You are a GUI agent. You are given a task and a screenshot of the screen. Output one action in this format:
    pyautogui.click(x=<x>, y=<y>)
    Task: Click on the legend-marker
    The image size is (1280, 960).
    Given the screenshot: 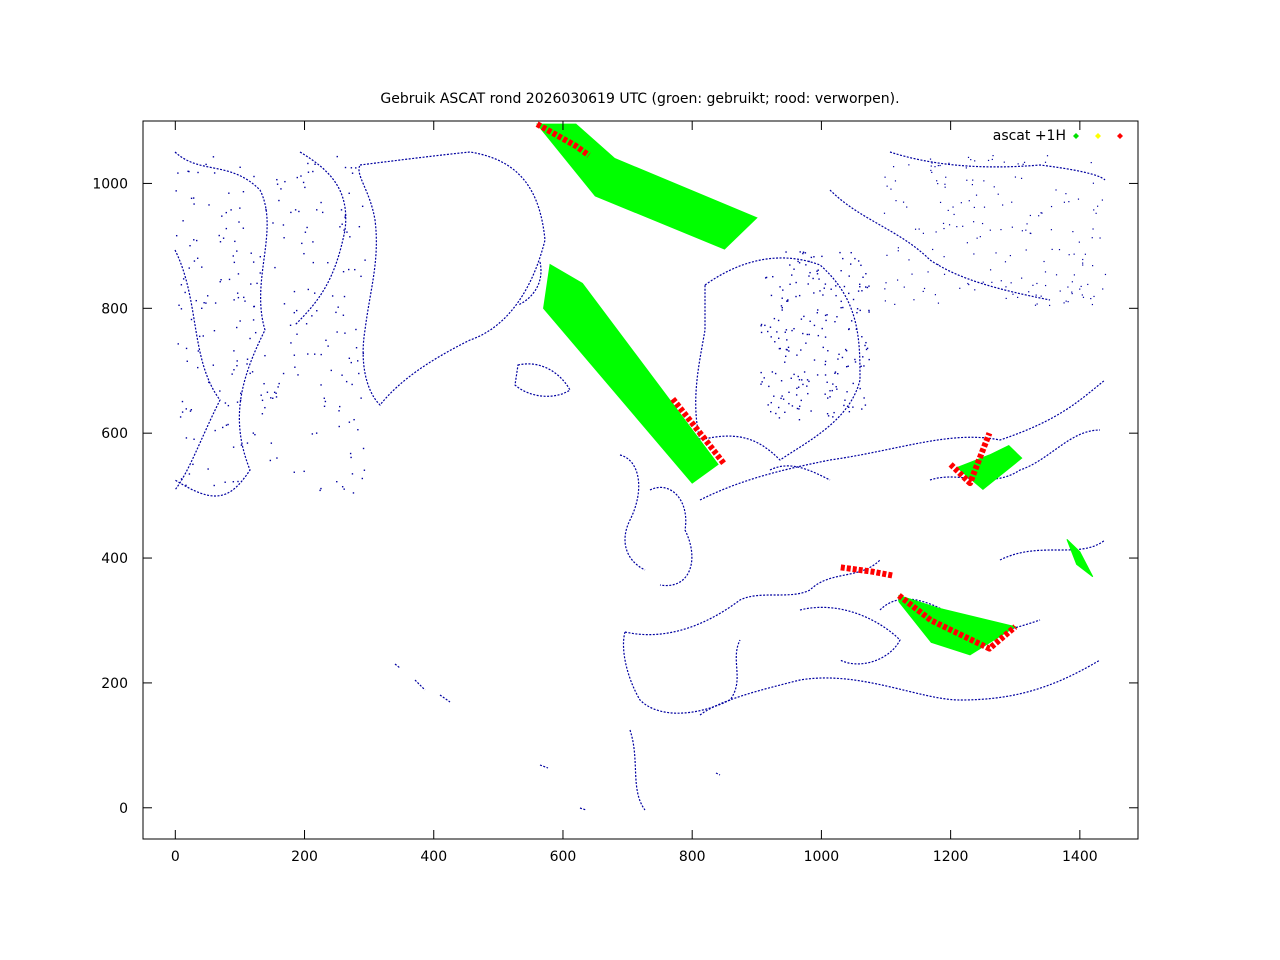 What is the action you would take?
    pyautogui.click(x=1098, y=136)
    